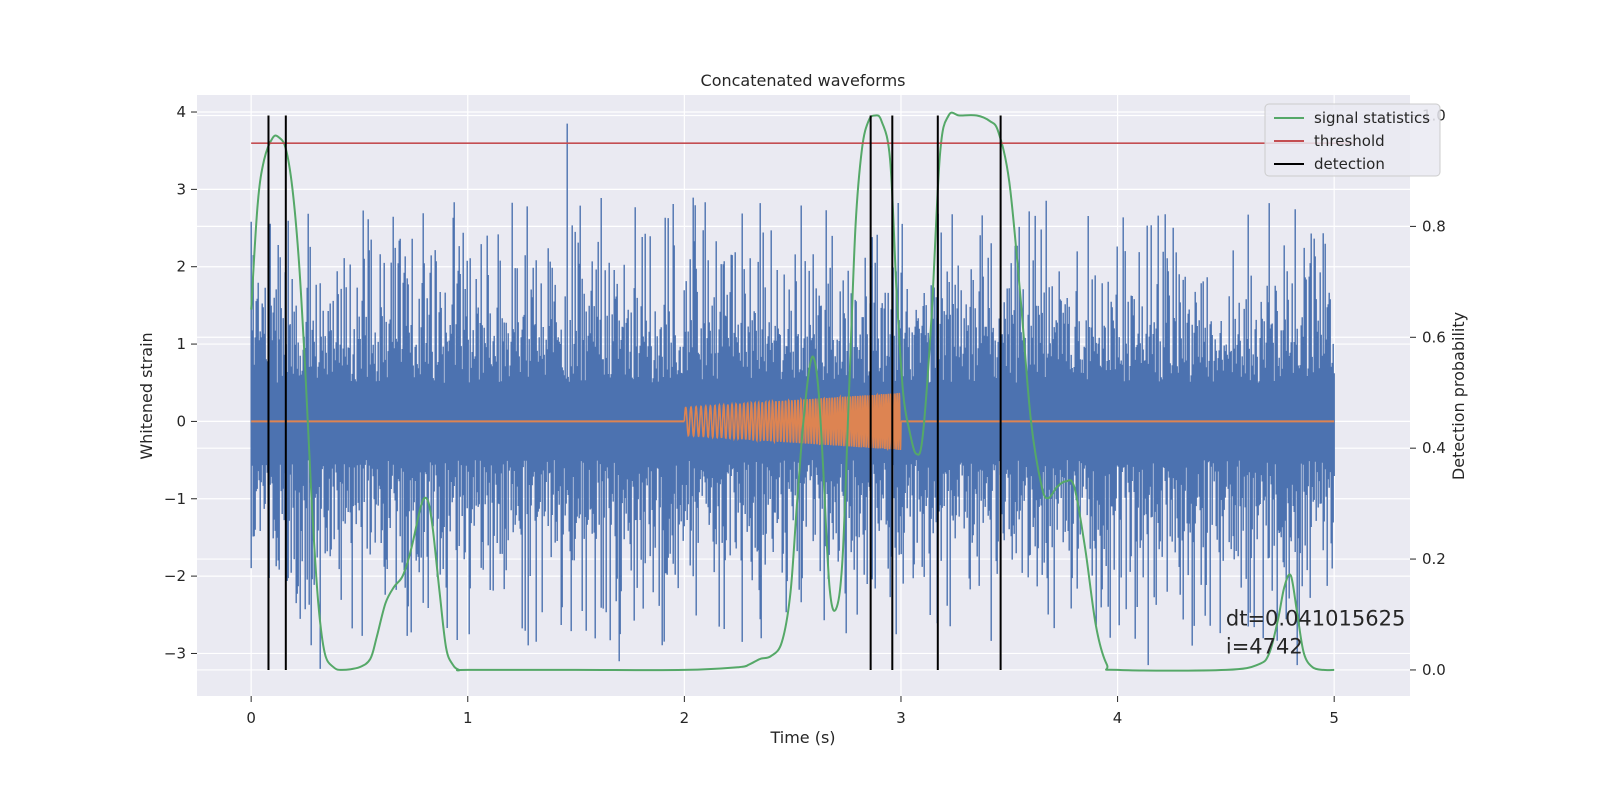 This screenshot has width=1600, height=800. I want to click on dt-annotation: dt=0.041015625 i=4742, so click(1315, 633).